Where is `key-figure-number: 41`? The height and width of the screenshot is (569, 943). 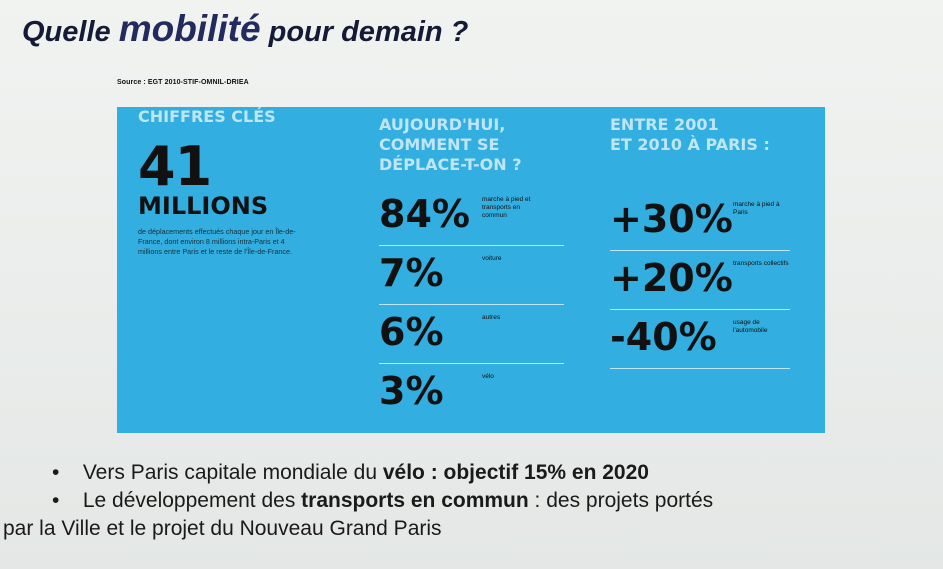
key-figure-number: 41 is located at coordinates (175, 166).